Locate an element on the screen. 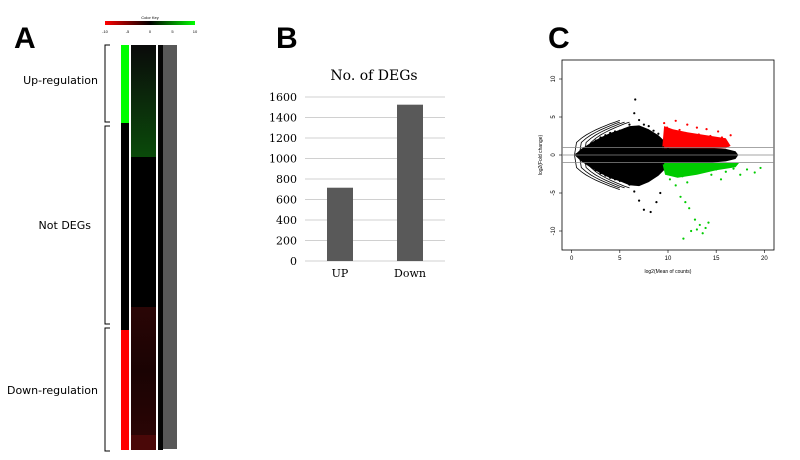 The image size is (800, 460). bar-chart-x-ticks: UP Down is located at coordinates (379, 273).